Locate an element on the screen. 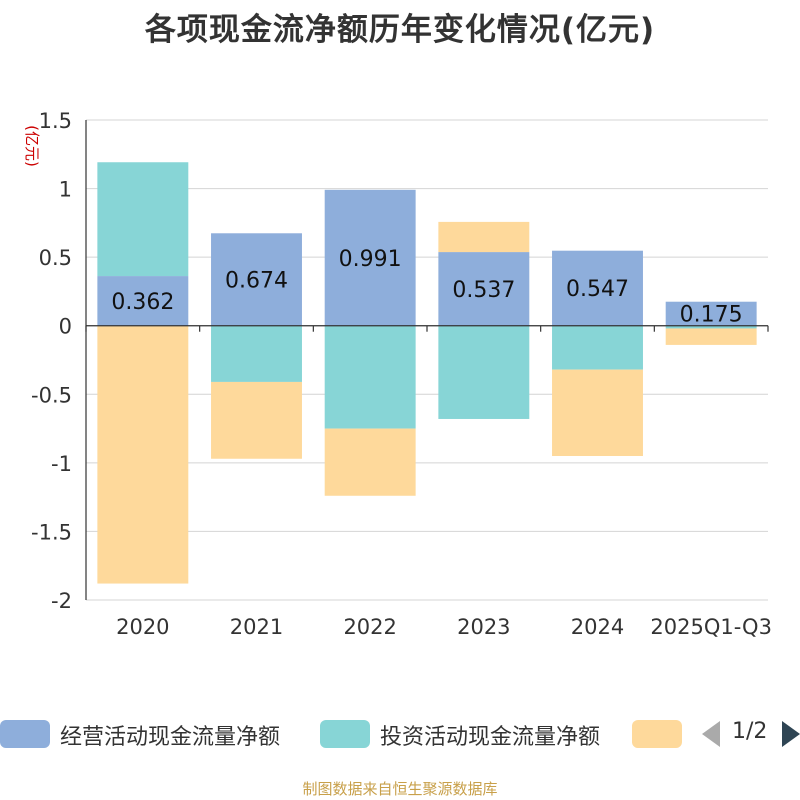 The width and height of the screenshot is (800, 800). x-tick-label: 2020 is located at coordinates (142, 627).